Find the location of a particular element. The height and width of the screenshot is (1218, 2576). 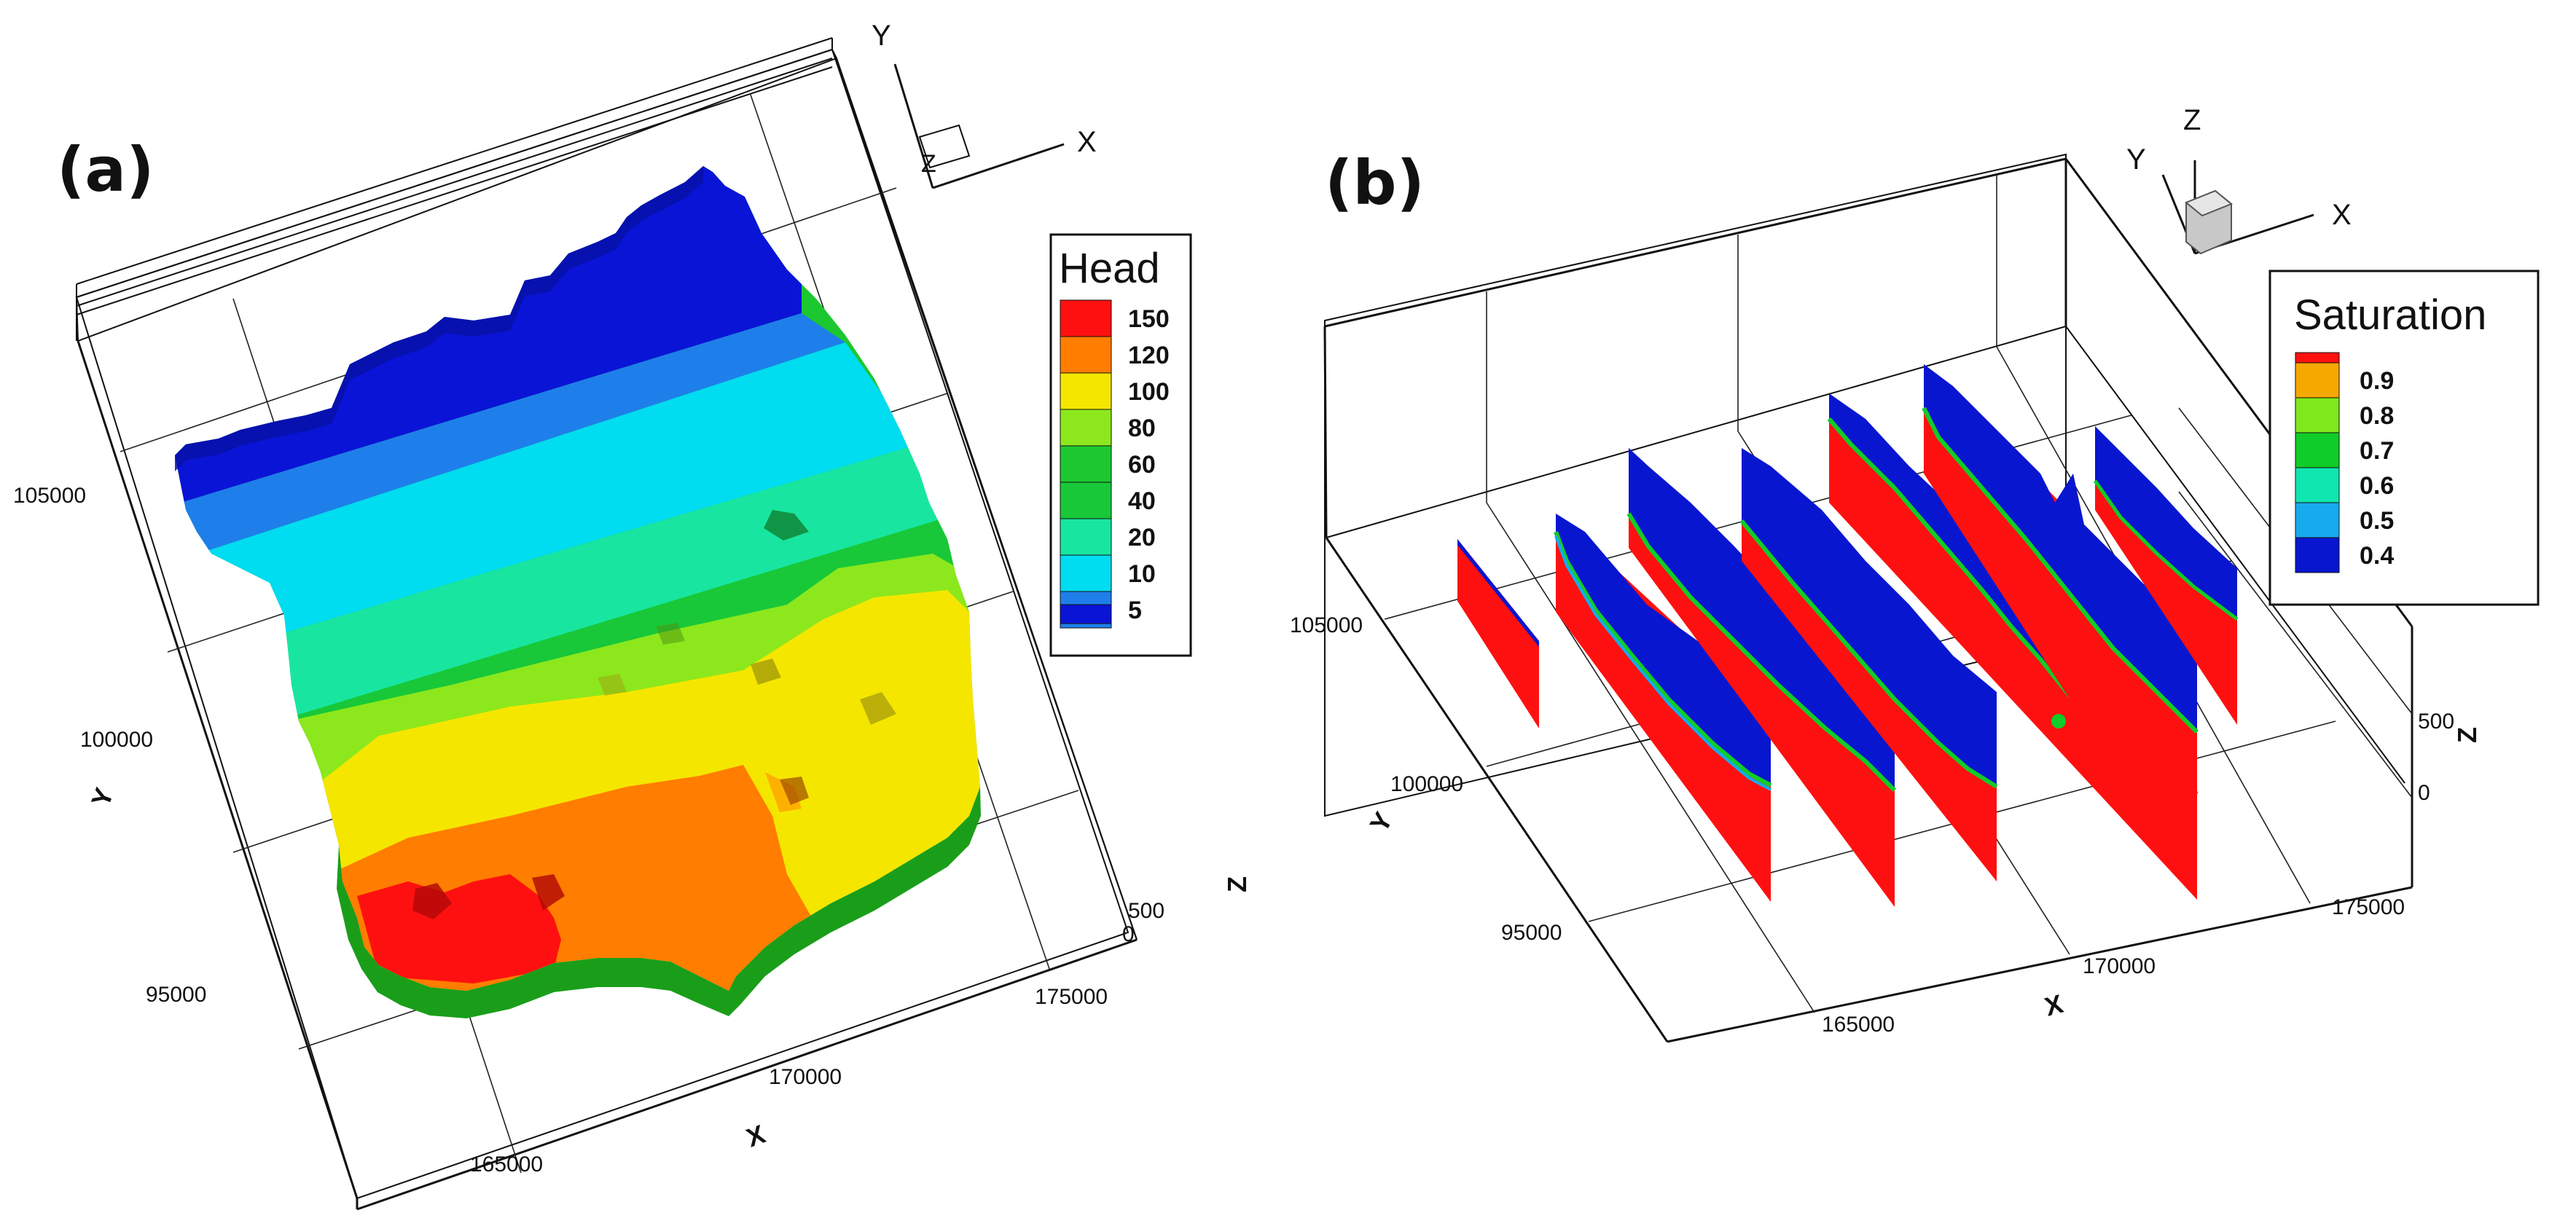

bedrock-side is located at coordinates (659, 903).